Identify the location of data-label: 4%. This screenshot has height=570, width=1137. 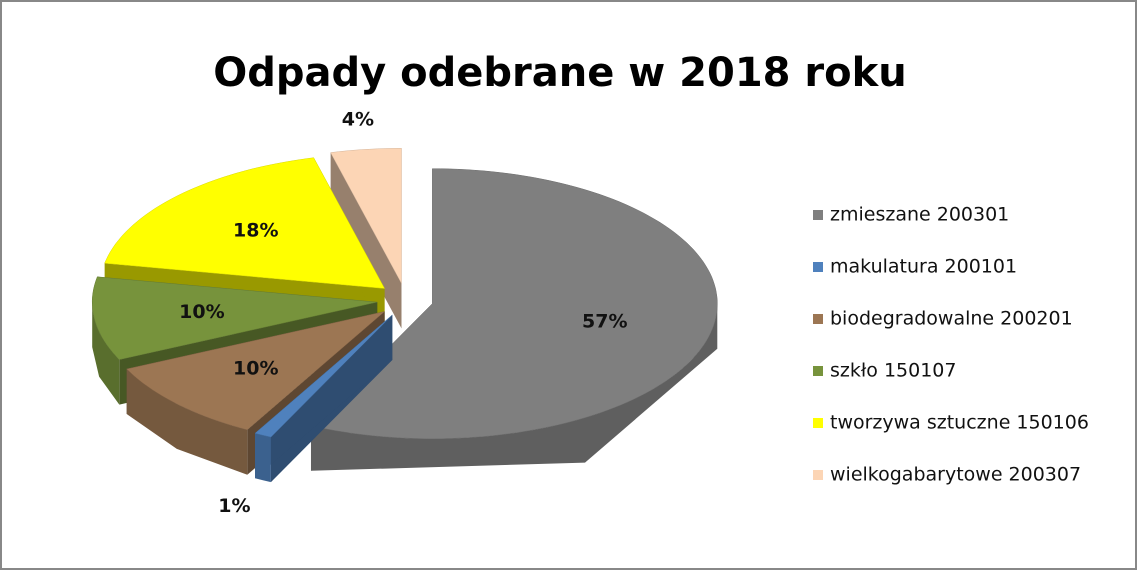
(358, 119).